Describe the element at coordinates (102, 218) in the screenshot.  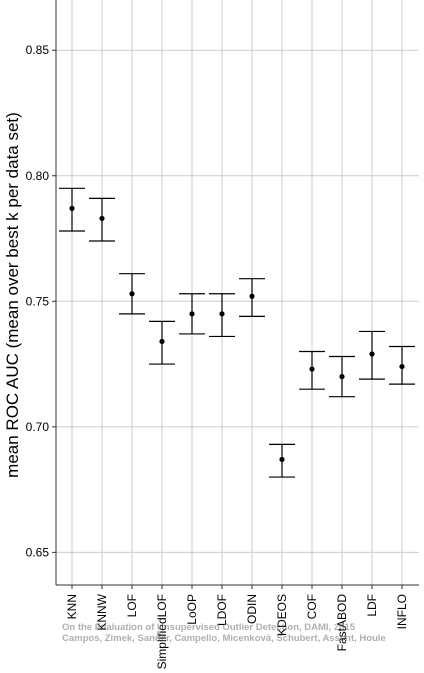
I see `point-KNNW` at that location.